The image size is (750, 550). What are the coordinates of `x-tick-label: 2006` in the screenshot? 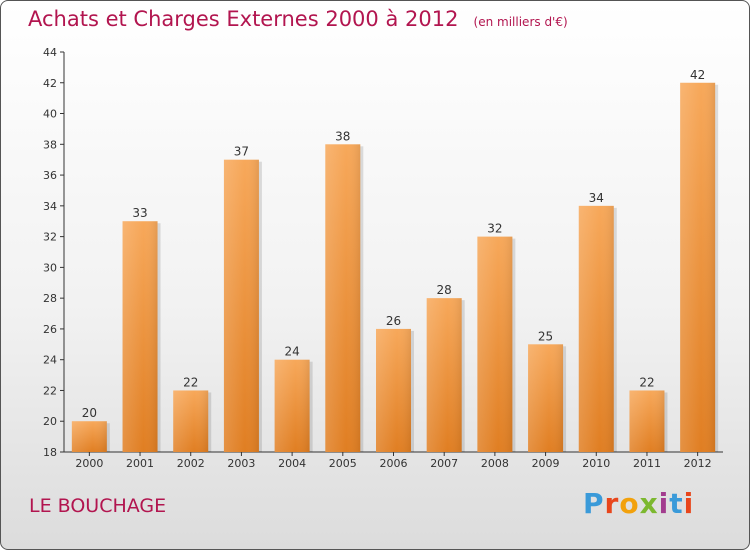 It's located at (394, 463).